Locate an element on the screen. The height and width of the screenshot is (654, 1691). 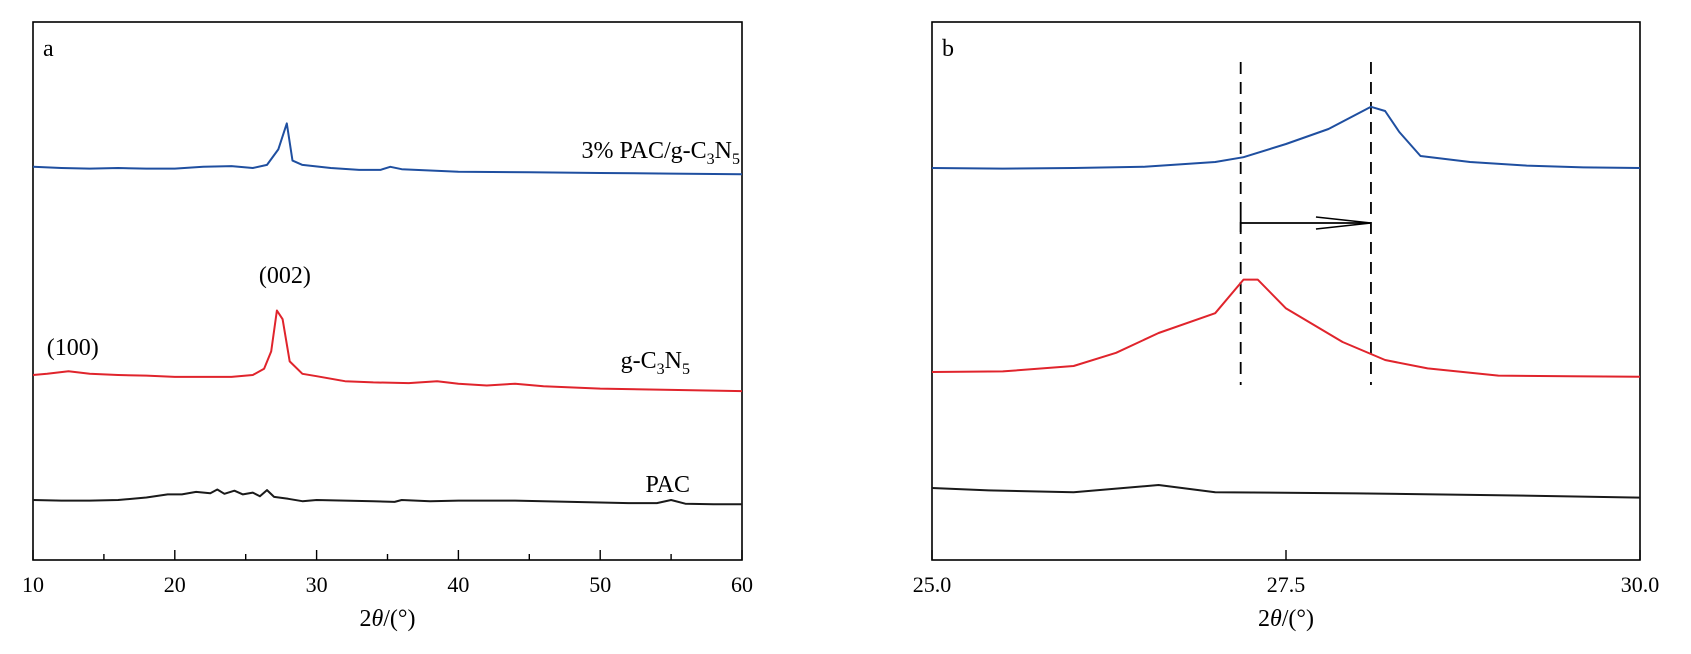
shift-arrow-head is located at coordinates (1343, 223).